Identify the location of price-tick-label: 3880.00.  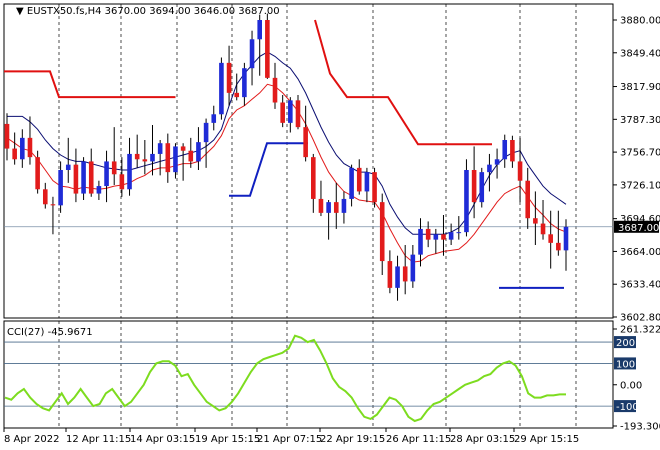
(640, 21).